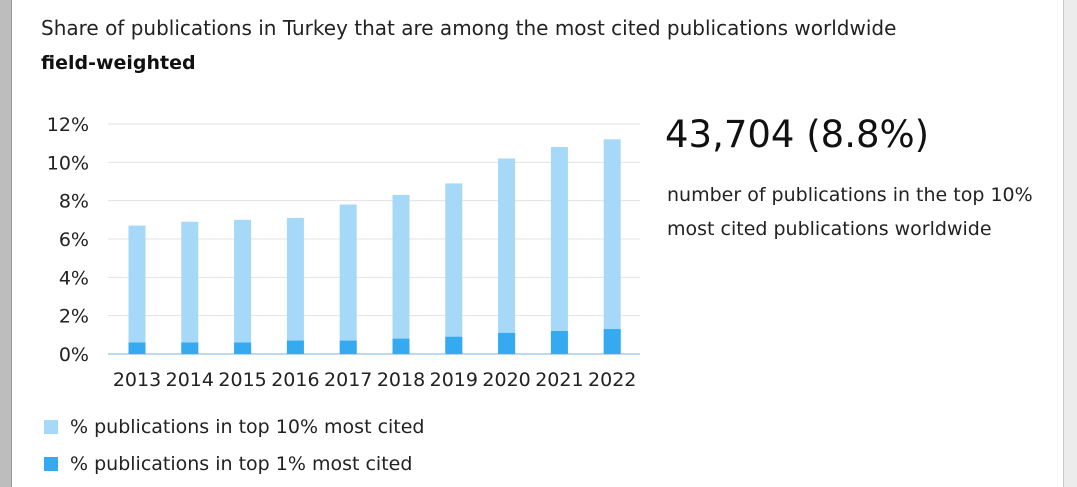 This screenshot has width=1077, height=487. I want to click on legend-item-top1: % publications in top 1% most cited, so click(234, 463).